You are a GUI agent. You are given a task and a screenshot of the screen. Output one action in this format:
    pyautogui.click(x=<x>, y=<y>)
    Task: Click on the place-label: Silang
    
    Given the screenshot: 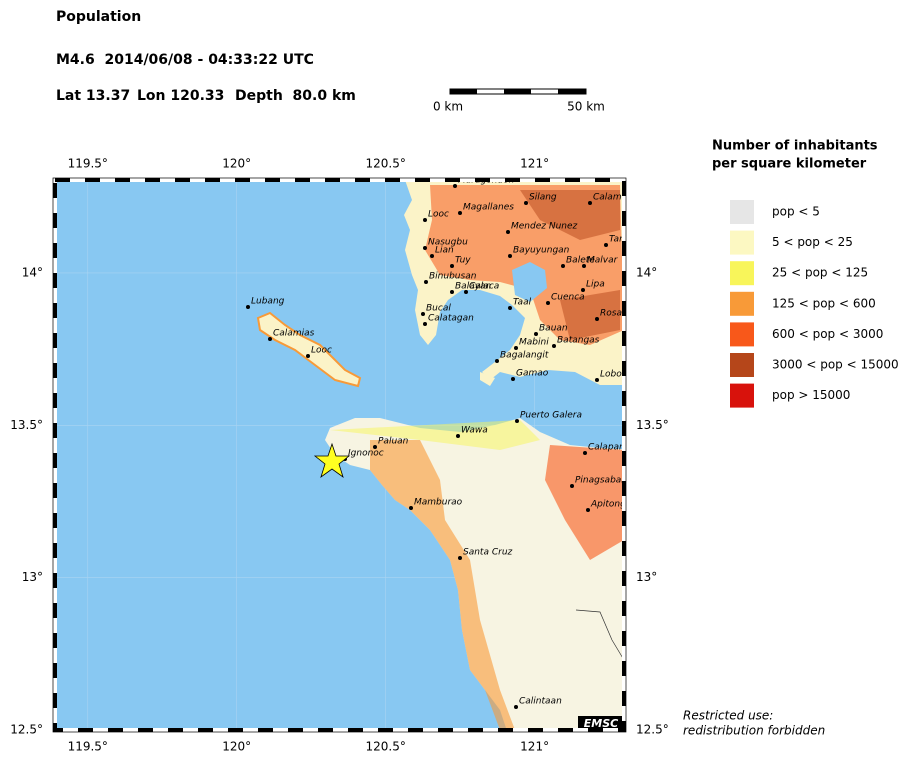 What is the action you would take?
    pyautogui.click(x=543, y=198)
    